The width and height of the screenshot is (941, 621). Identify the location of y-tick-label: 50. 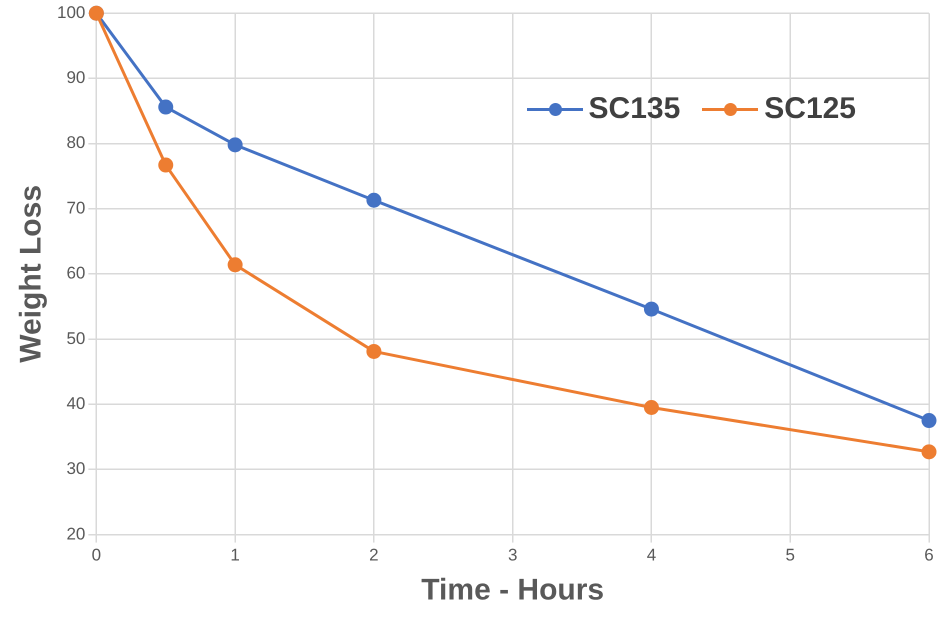
(76, 338).